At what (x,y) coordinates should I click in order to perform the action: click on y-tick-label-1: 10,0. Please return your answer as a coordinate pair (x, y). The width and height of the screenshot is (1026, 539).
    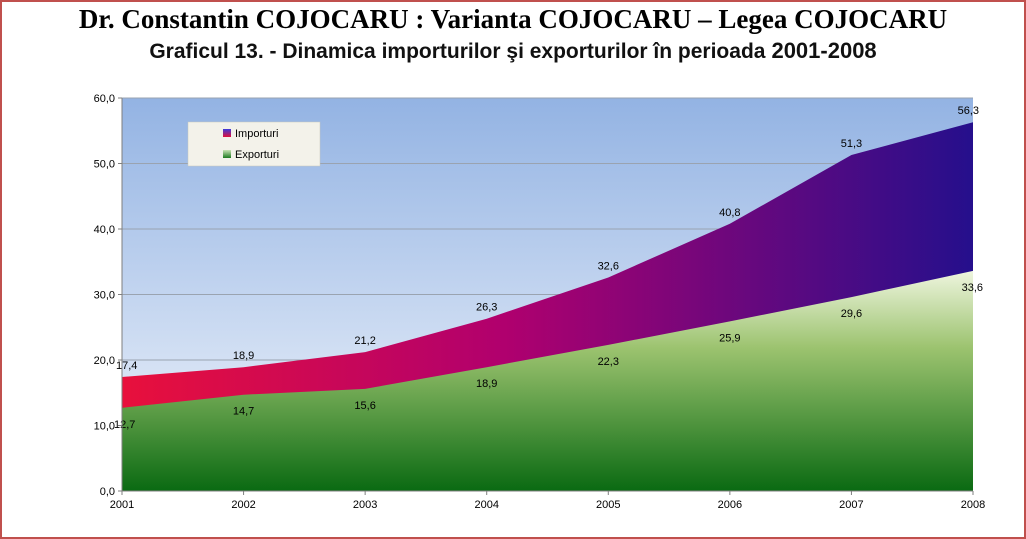
    Looking at the image, I should click on (104, 427).